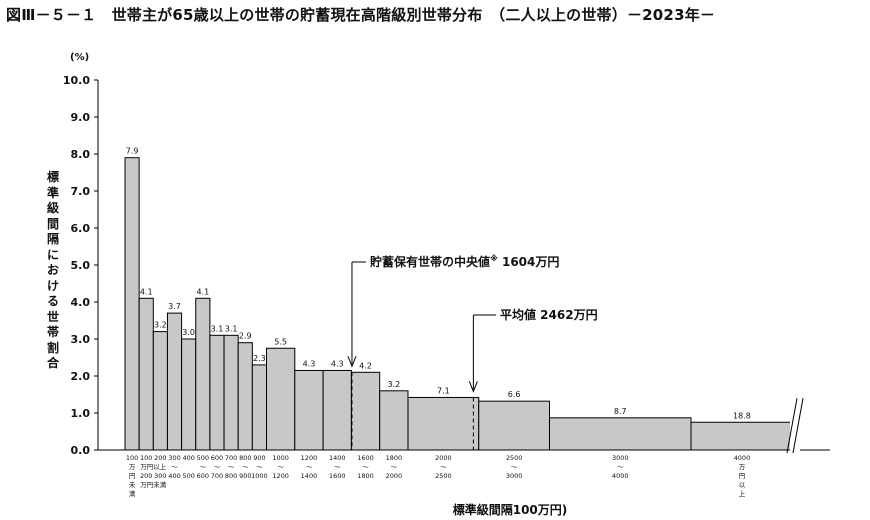 The image size is (870, 520). I want to click on x-tick-label: 2000, so click(443, 458).